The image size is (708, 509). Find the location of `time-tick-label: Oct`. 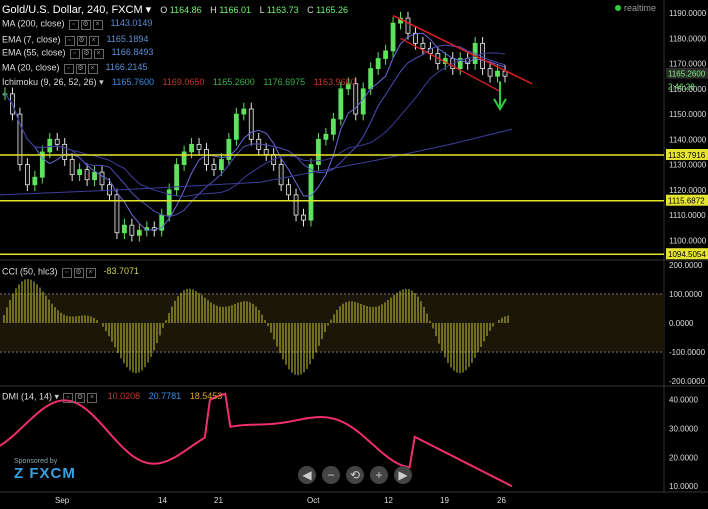

time-tick-label: Oct is located at coordinates (313, 500).